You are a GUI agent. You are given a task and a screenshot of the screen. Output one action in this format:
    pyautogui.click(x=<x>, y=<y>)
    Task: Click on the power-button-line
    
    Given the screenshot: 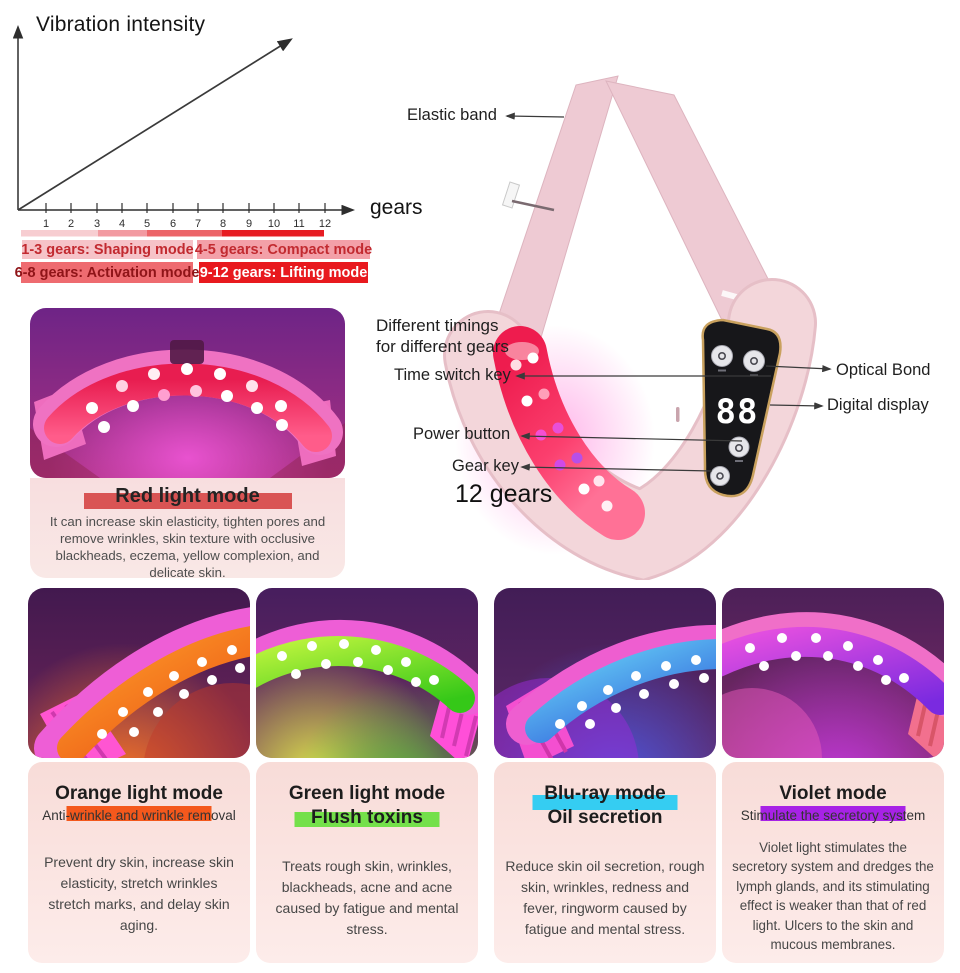 What is the action you would take?
    pyautogui.click(x=631, y=437)
    